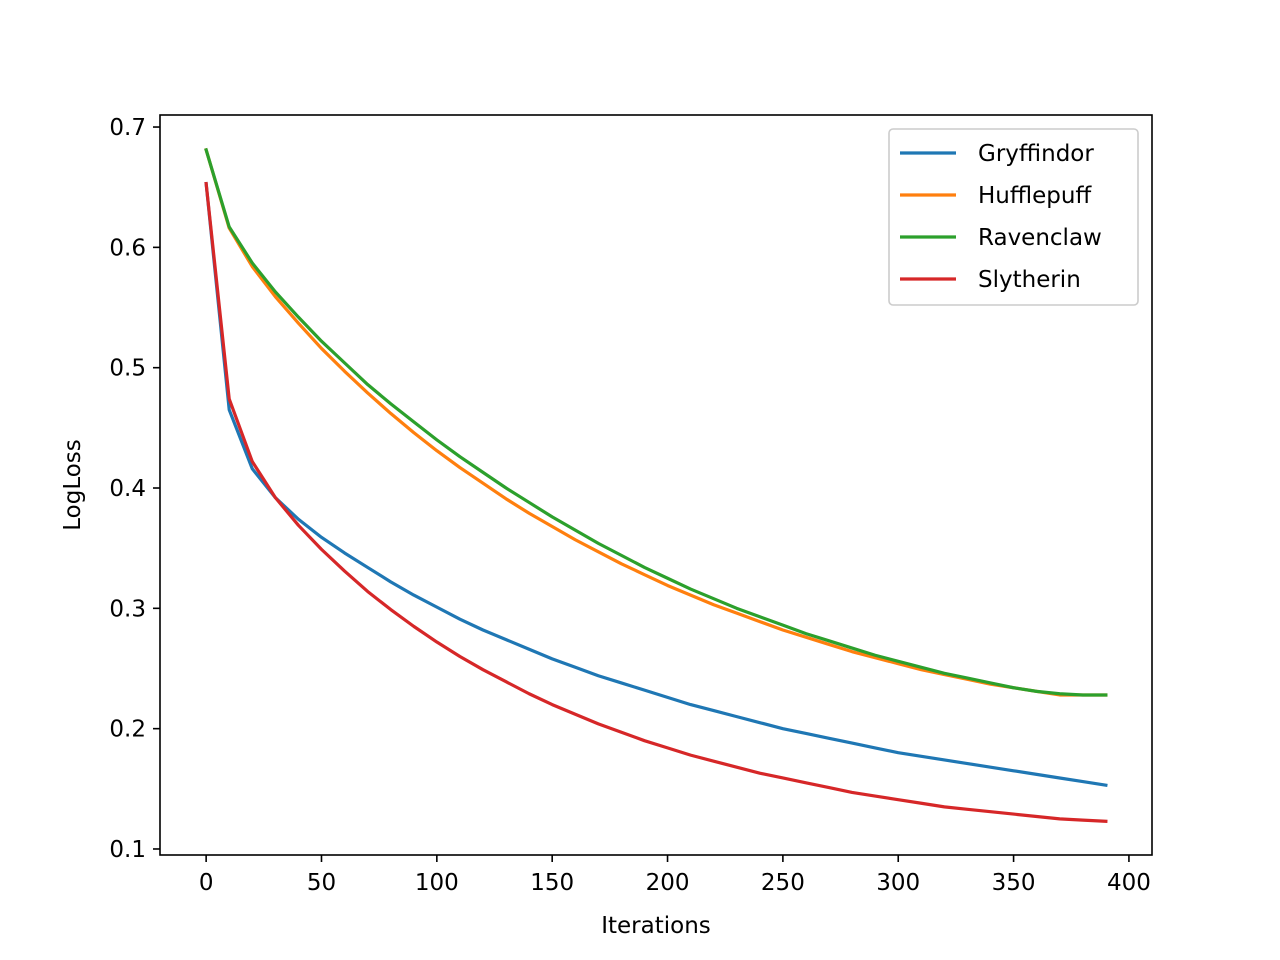 The height and width of the screenshot is (960, 1280). I want to click on y-tick-label: 0.2, so click(127, 730).